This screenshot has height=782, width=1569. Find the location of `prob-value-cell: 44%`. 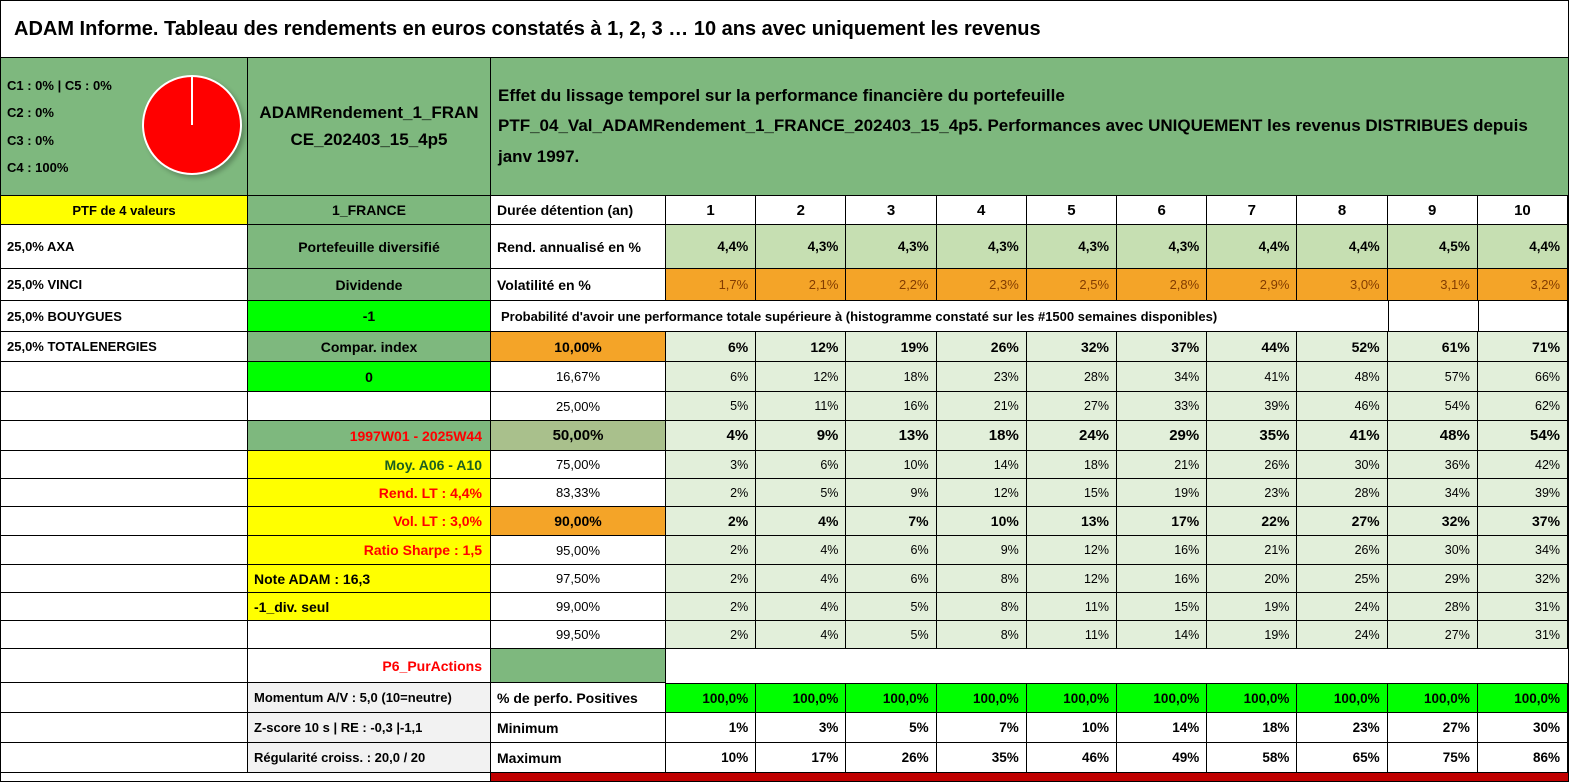

prob-value-cell: 44% is located at coordinates (1252, 347).